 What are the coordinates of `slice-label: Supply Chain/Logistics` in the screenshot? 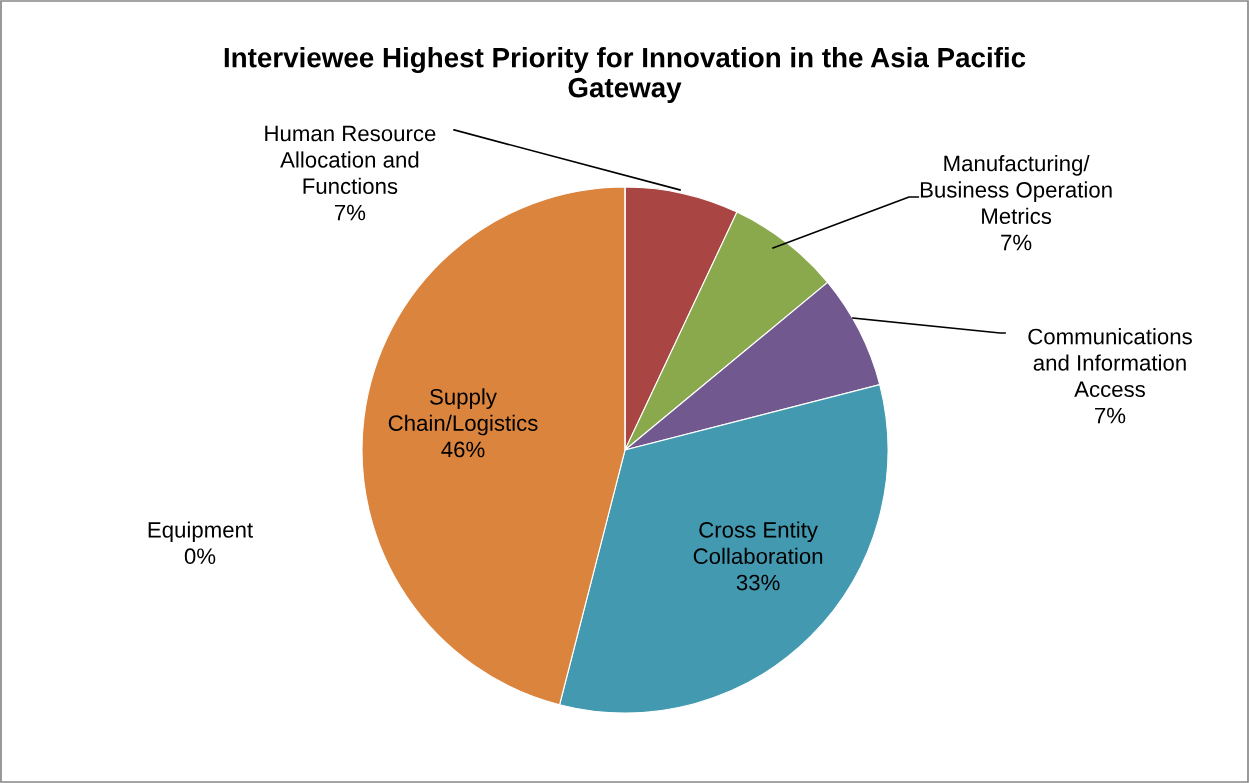 It's located at (463, 412).